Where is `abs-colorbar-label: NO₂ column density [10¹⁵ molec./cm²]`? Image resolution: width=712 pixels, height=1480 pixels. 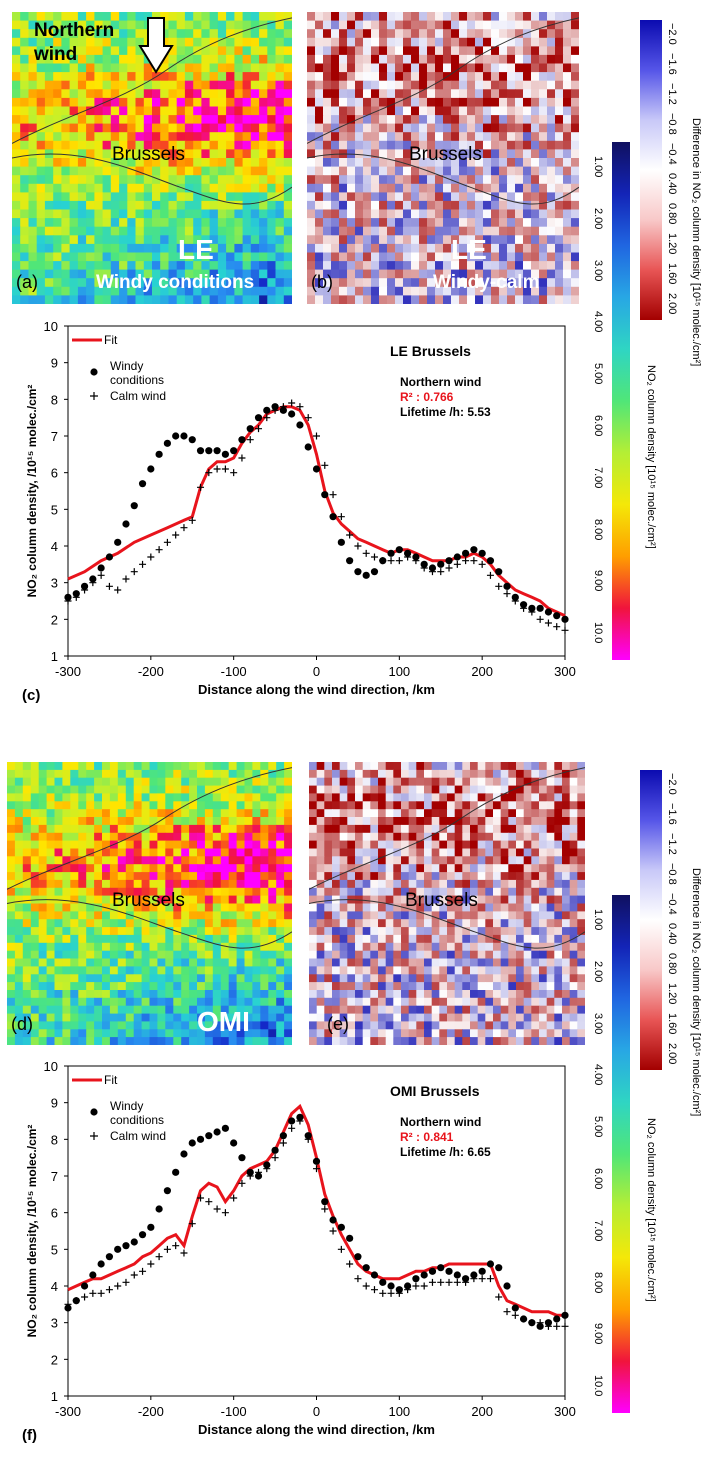
abs-colorbar-label: NO₂ column density [10¹⁵ molec./cm²] is located at coordinates (651, 1210).